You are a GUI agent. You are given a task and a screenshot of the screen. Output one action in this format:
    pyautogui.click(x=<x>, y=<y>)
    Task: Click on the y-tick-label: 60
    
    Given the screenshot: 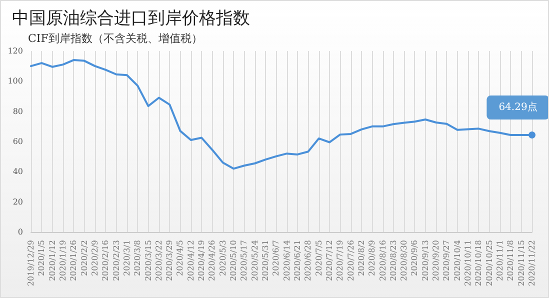 What is the action you would take?
    pyautogui.click(x=17, y=141)
    